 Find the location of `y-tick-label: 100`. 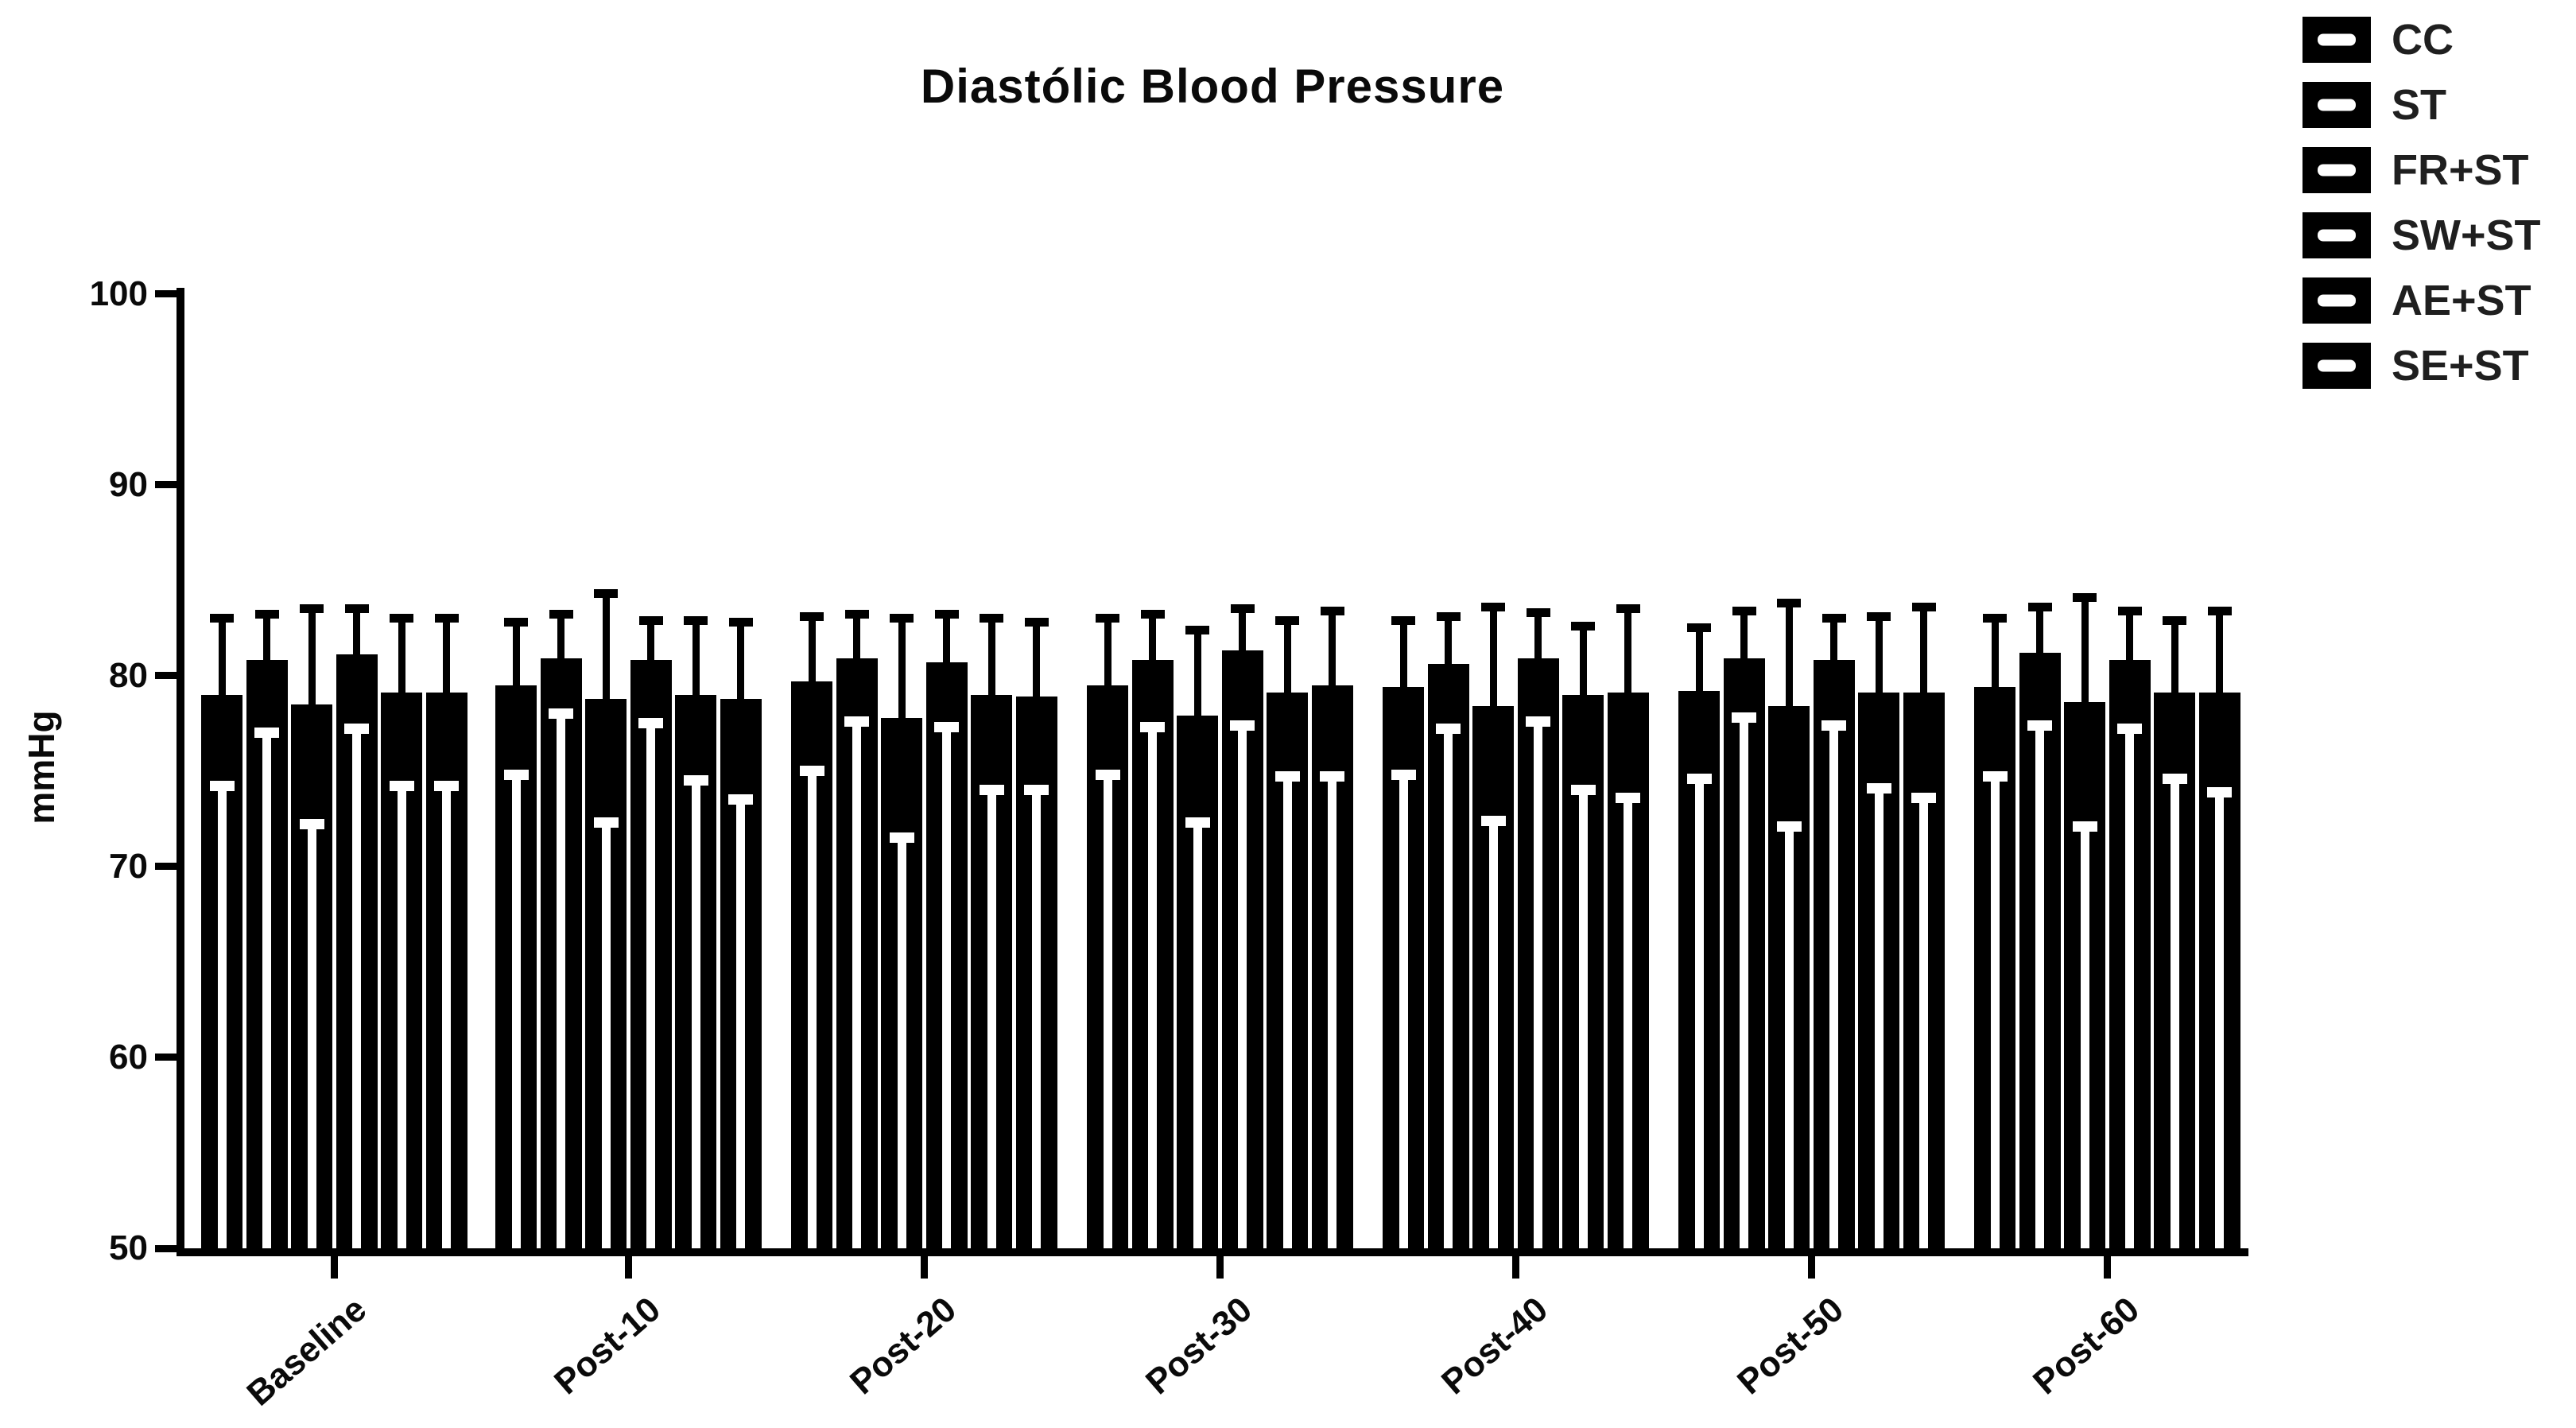

y-tick-label: 100 is located at coordinates (119, 293).